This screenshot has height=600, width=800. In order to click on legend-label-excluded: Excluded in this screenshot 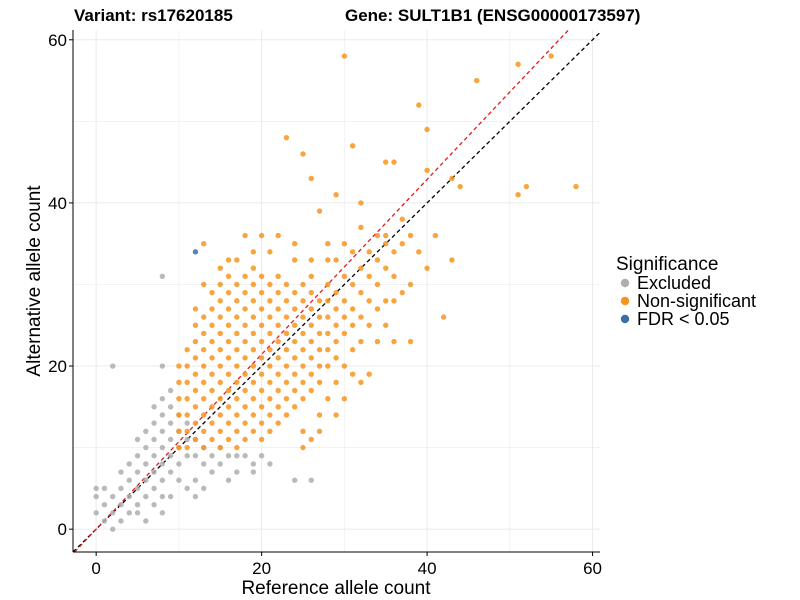, I will do `click(674, 283)`.